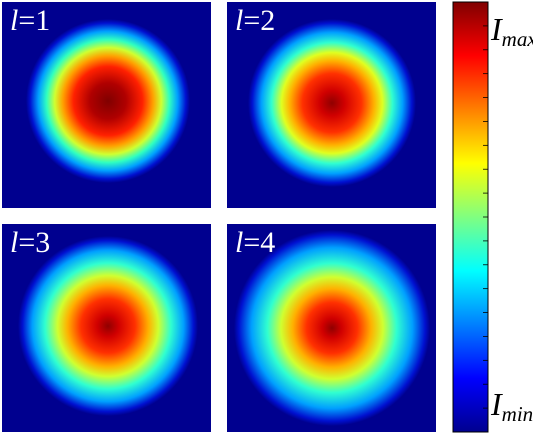 The image size is (533, 434). Describe the element at coordinates (470, 217) in the screenshot. I see `colorbar-gradient` at that location.